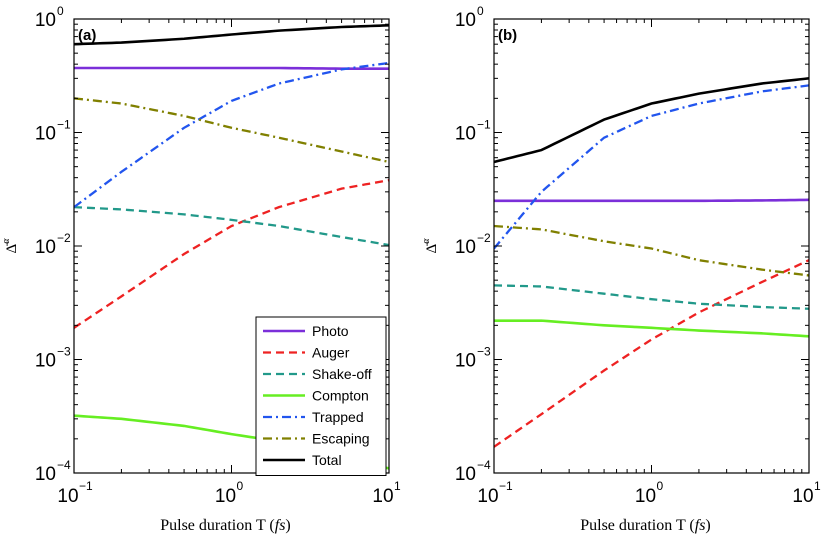 The height and width of the screenshot is (535, 830). What do you see at coordinates (341, 439) in the screenshot?
I see `legend-label: Escaping` at bounding box center [341, 439].